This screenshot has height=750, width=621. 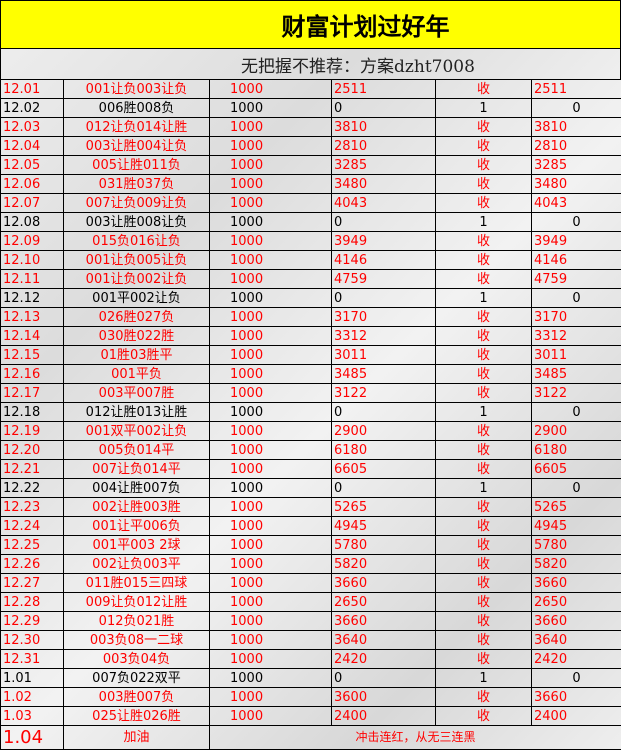 I want to click on footer-action: 加油, so click(x=137, y=738).